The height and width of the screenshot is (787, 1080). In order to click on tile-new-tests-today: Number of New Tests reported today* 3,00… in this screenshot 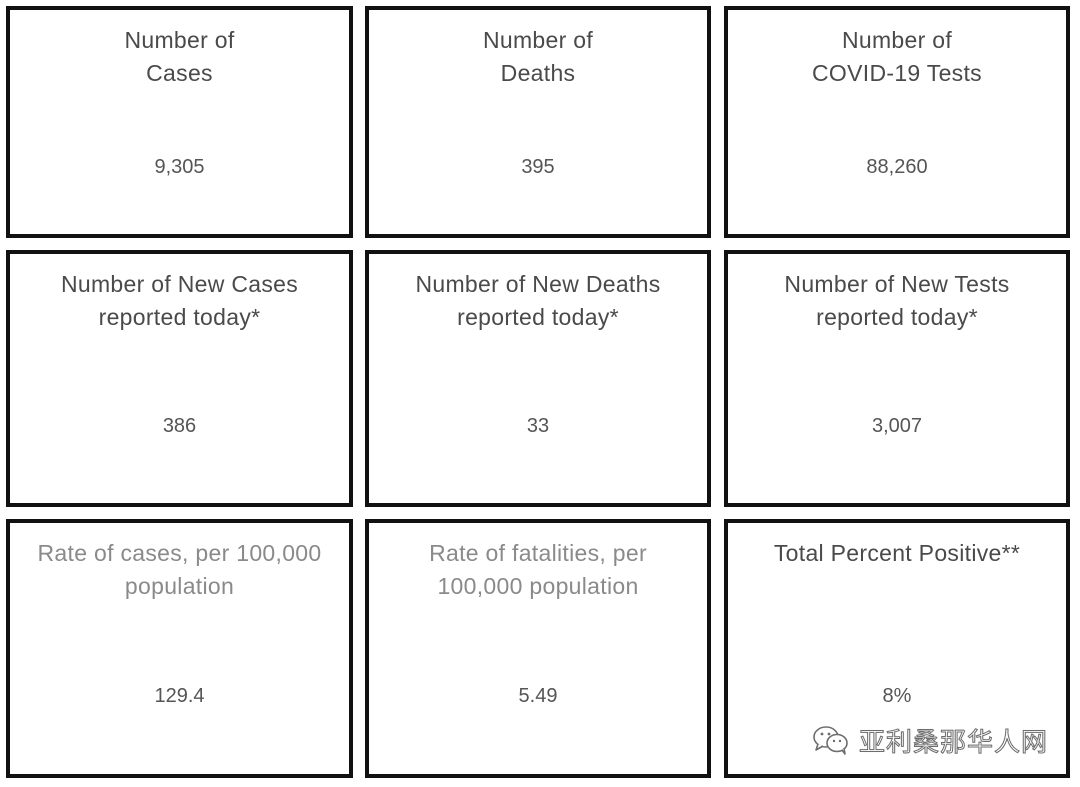, I will do `click(897, 378)`.